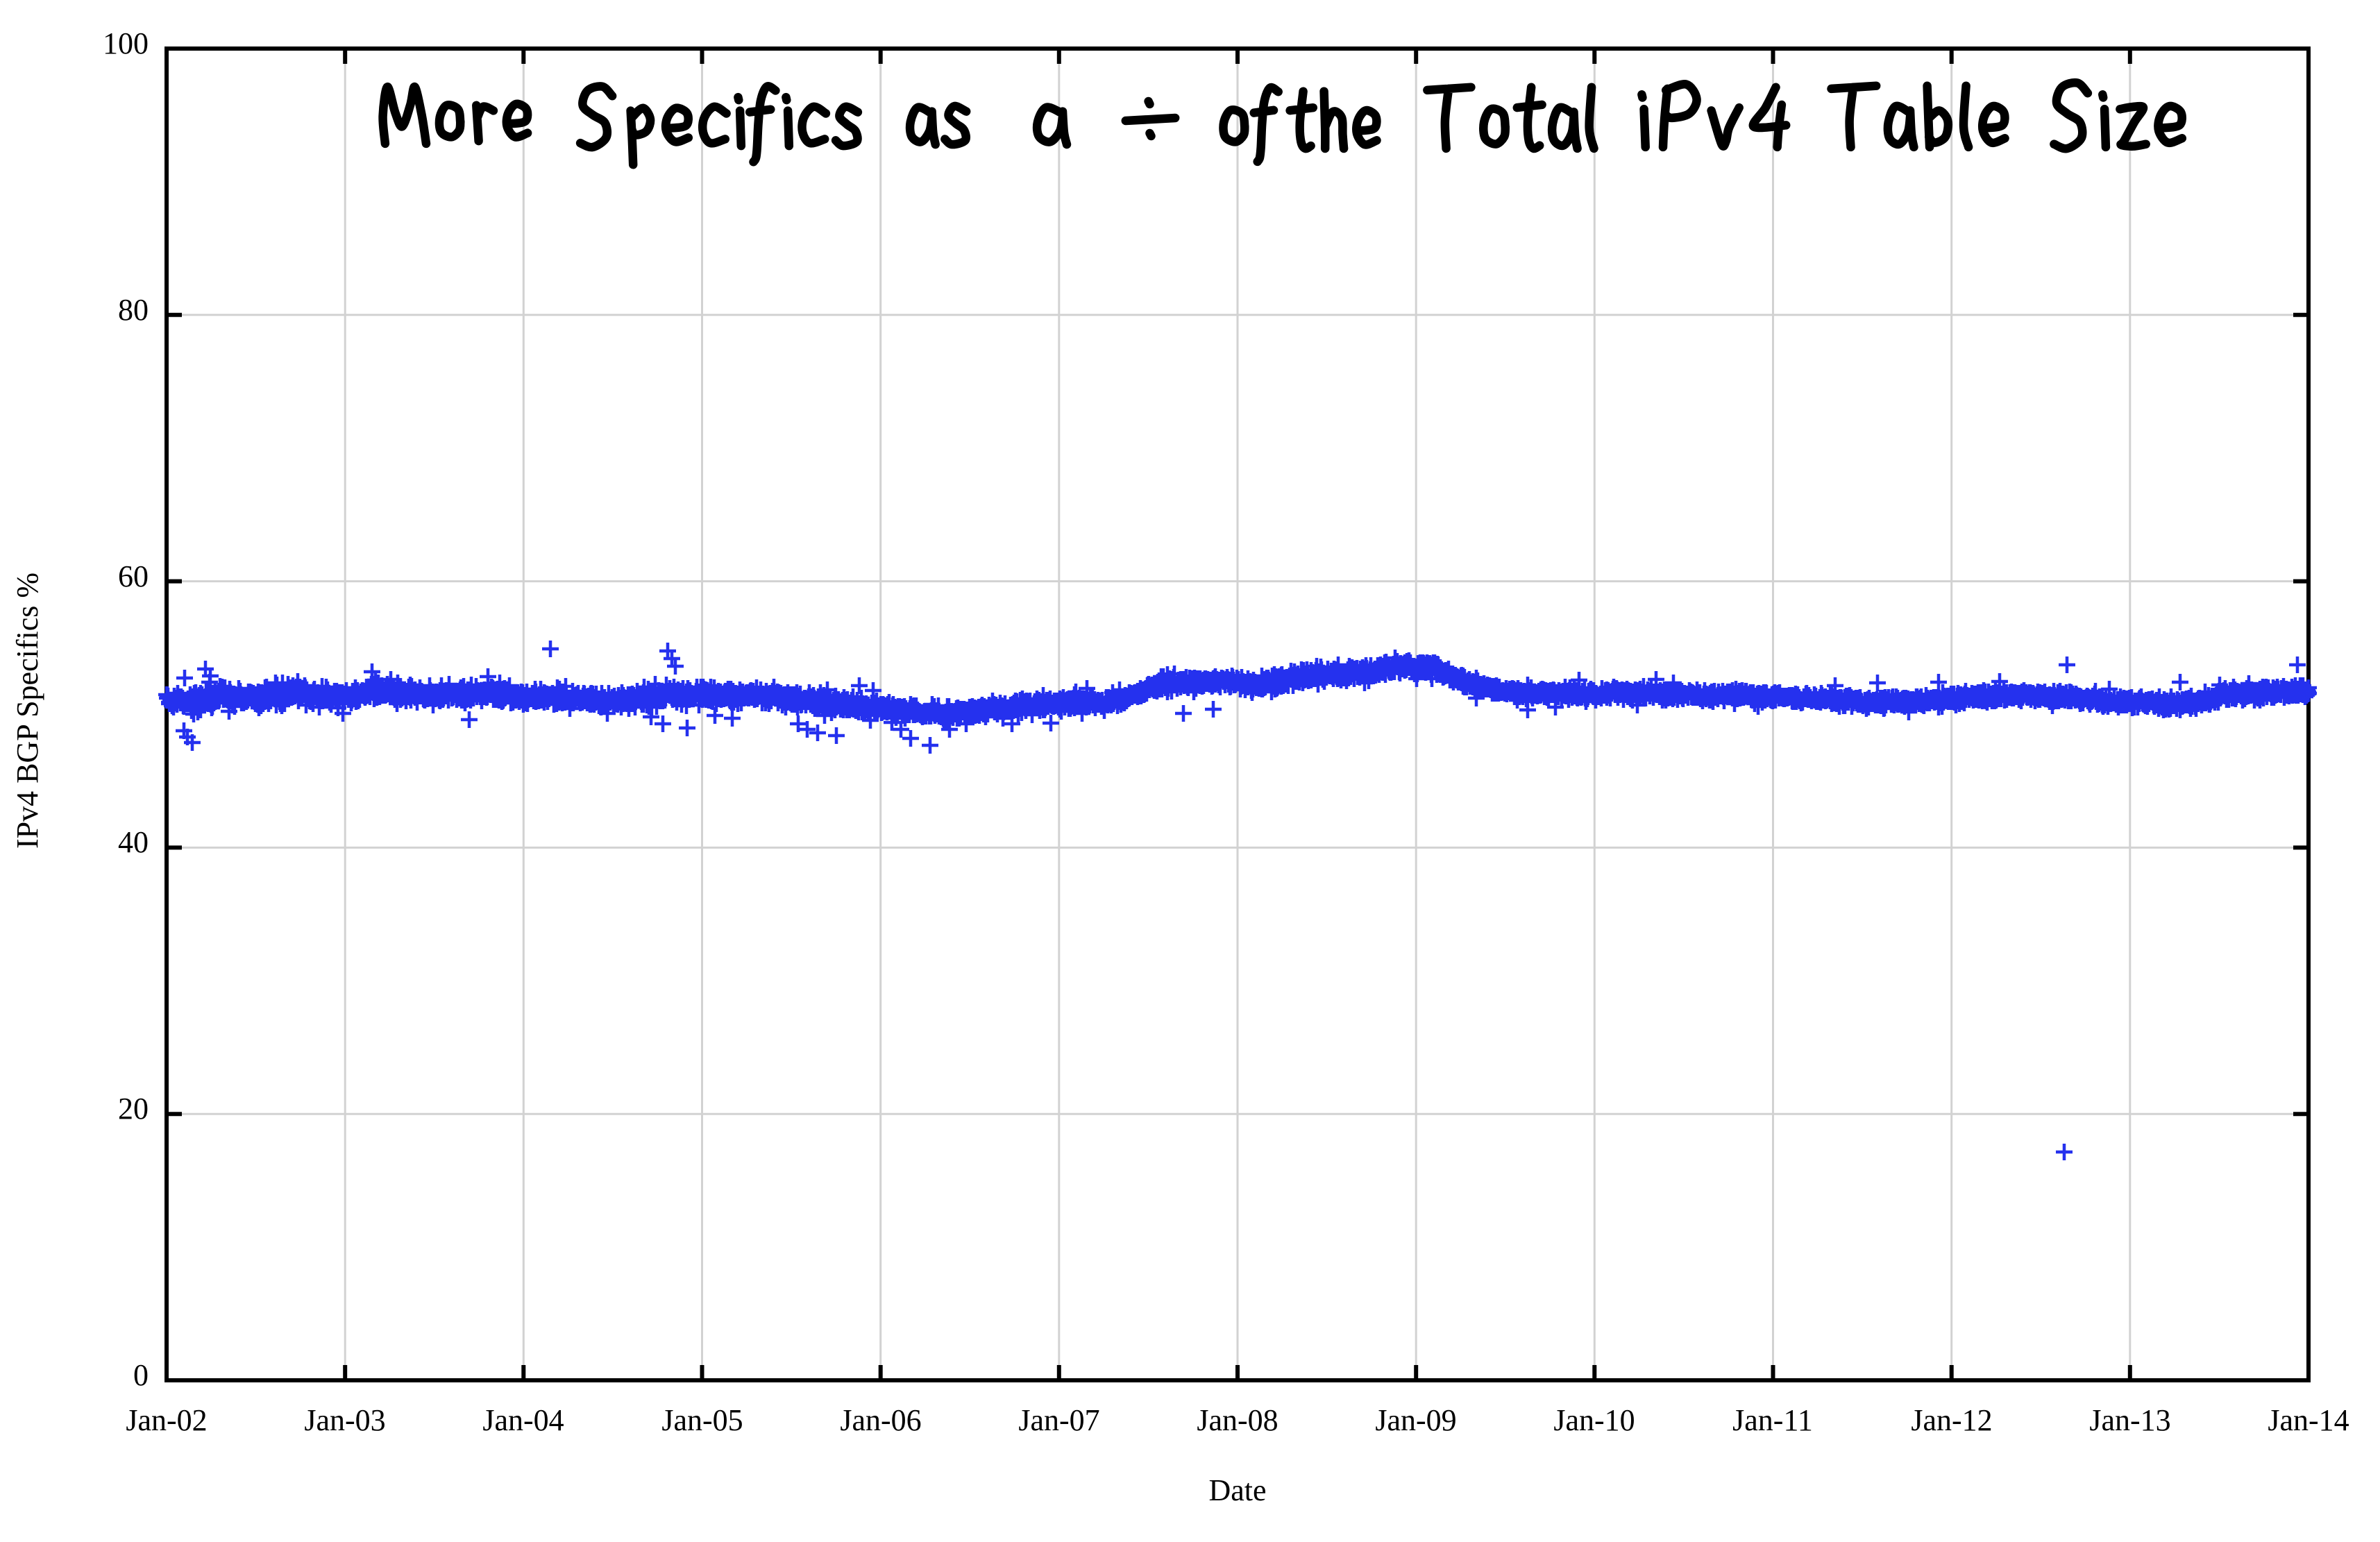 The image size is (2380, 1542). Describe the element at coordinates (1237, 1490) in the screenshot. I see `svg-text: Date` at that location.